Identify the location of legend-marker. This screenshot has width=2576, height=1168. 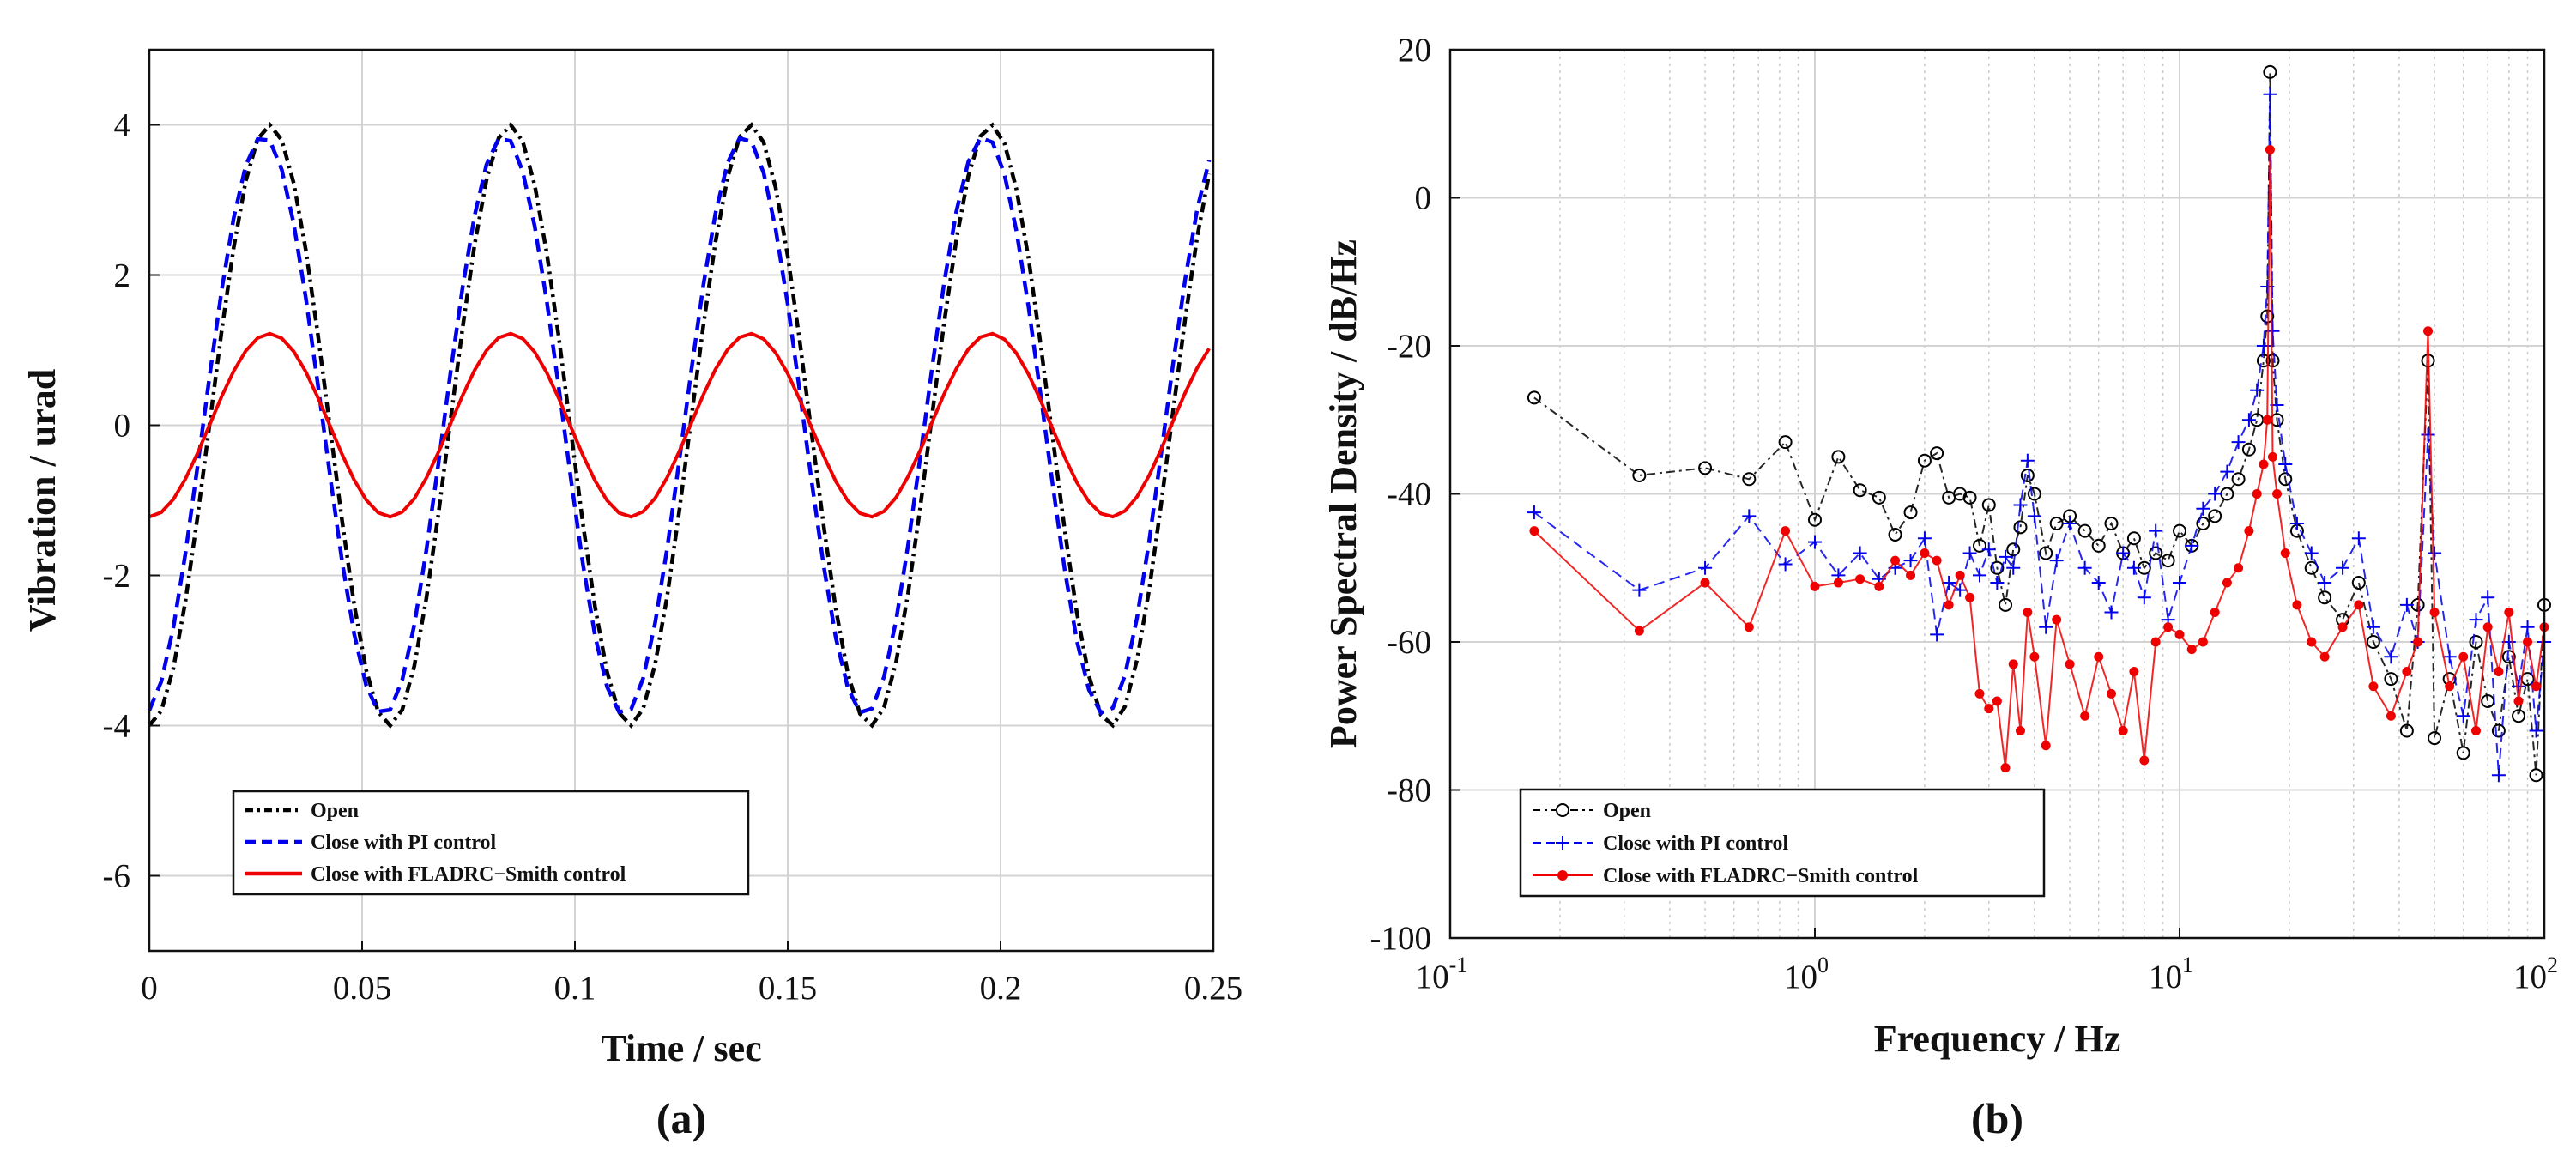
(1562, 843).